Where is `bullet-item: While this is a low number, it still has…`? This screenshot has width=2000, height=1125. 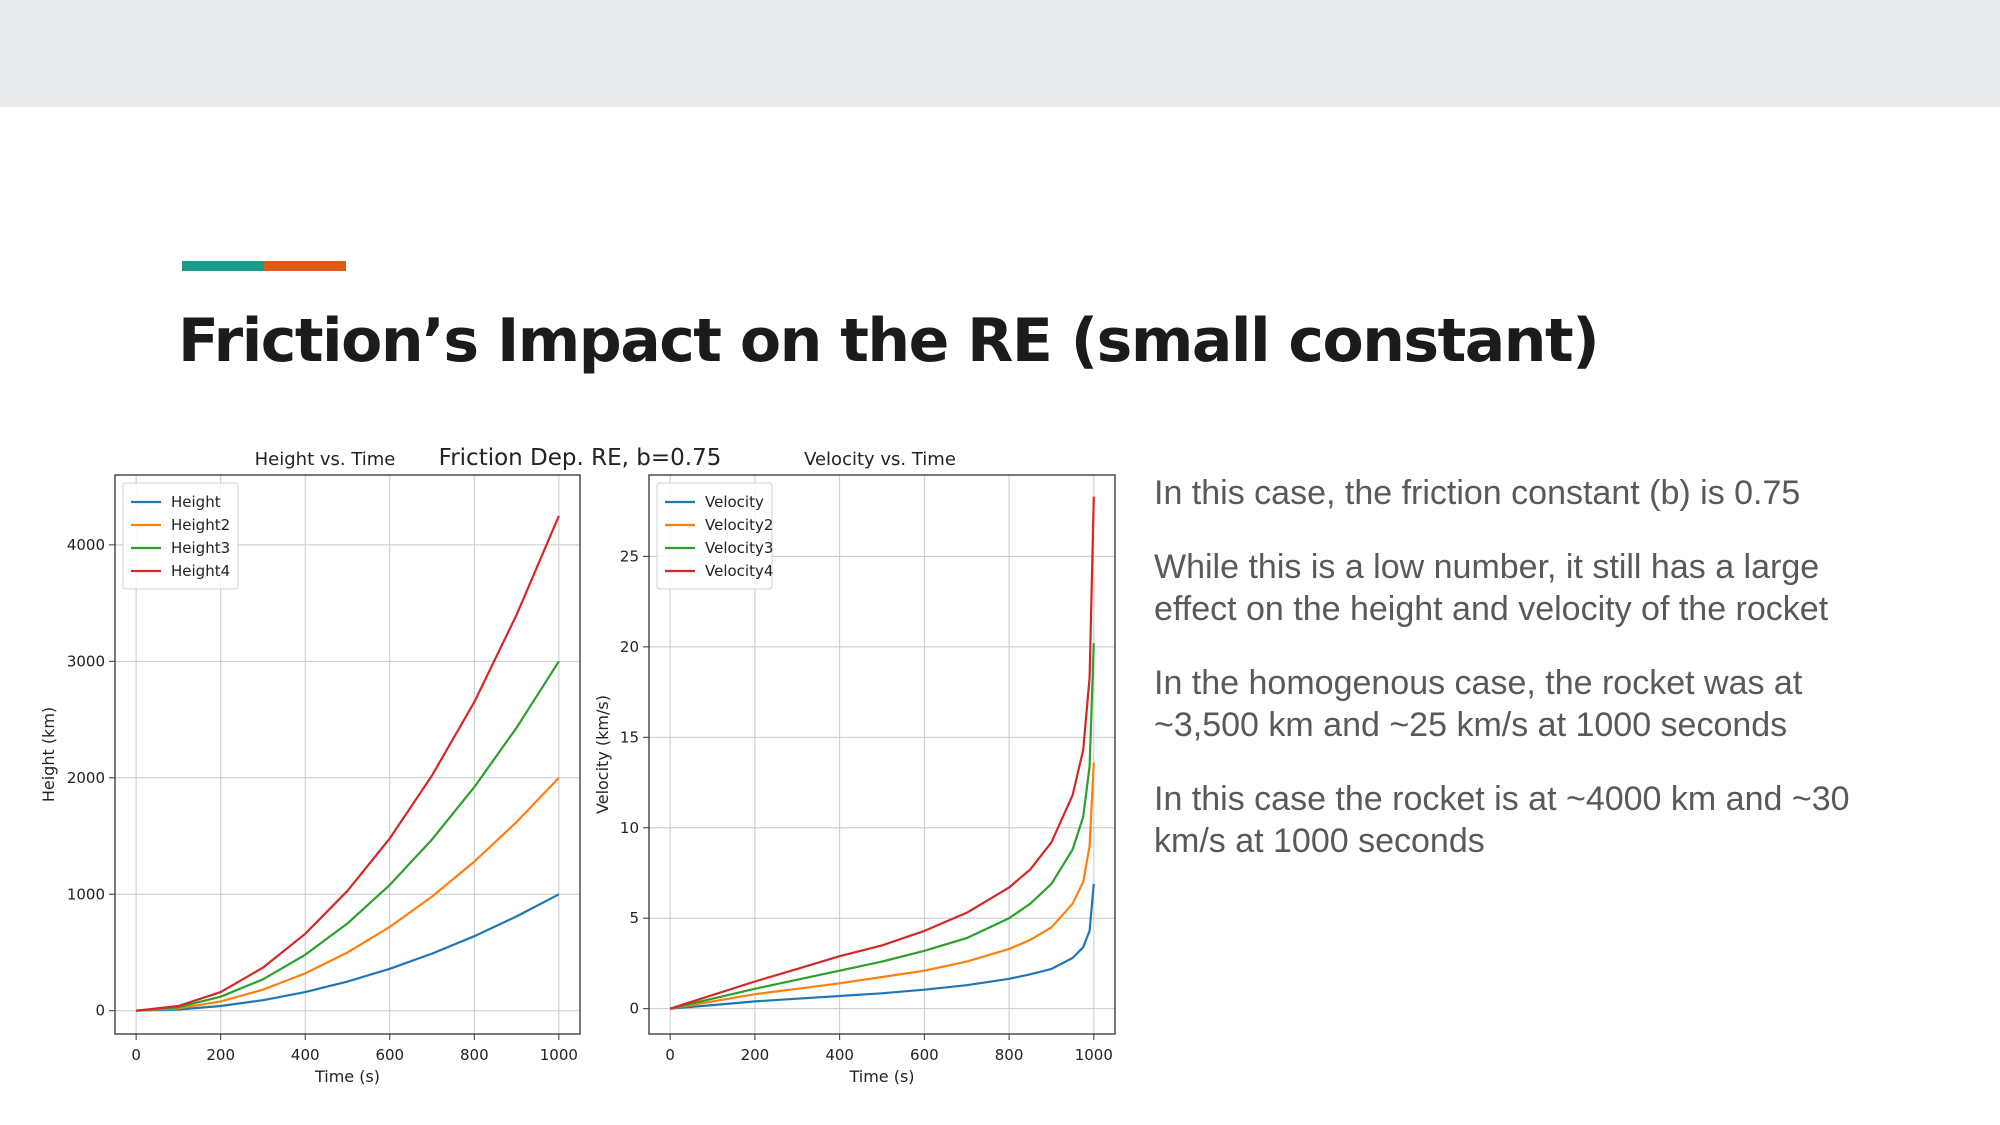
bullet-item: While this is a low number, it still has… is located at coordinates (1491, 588).